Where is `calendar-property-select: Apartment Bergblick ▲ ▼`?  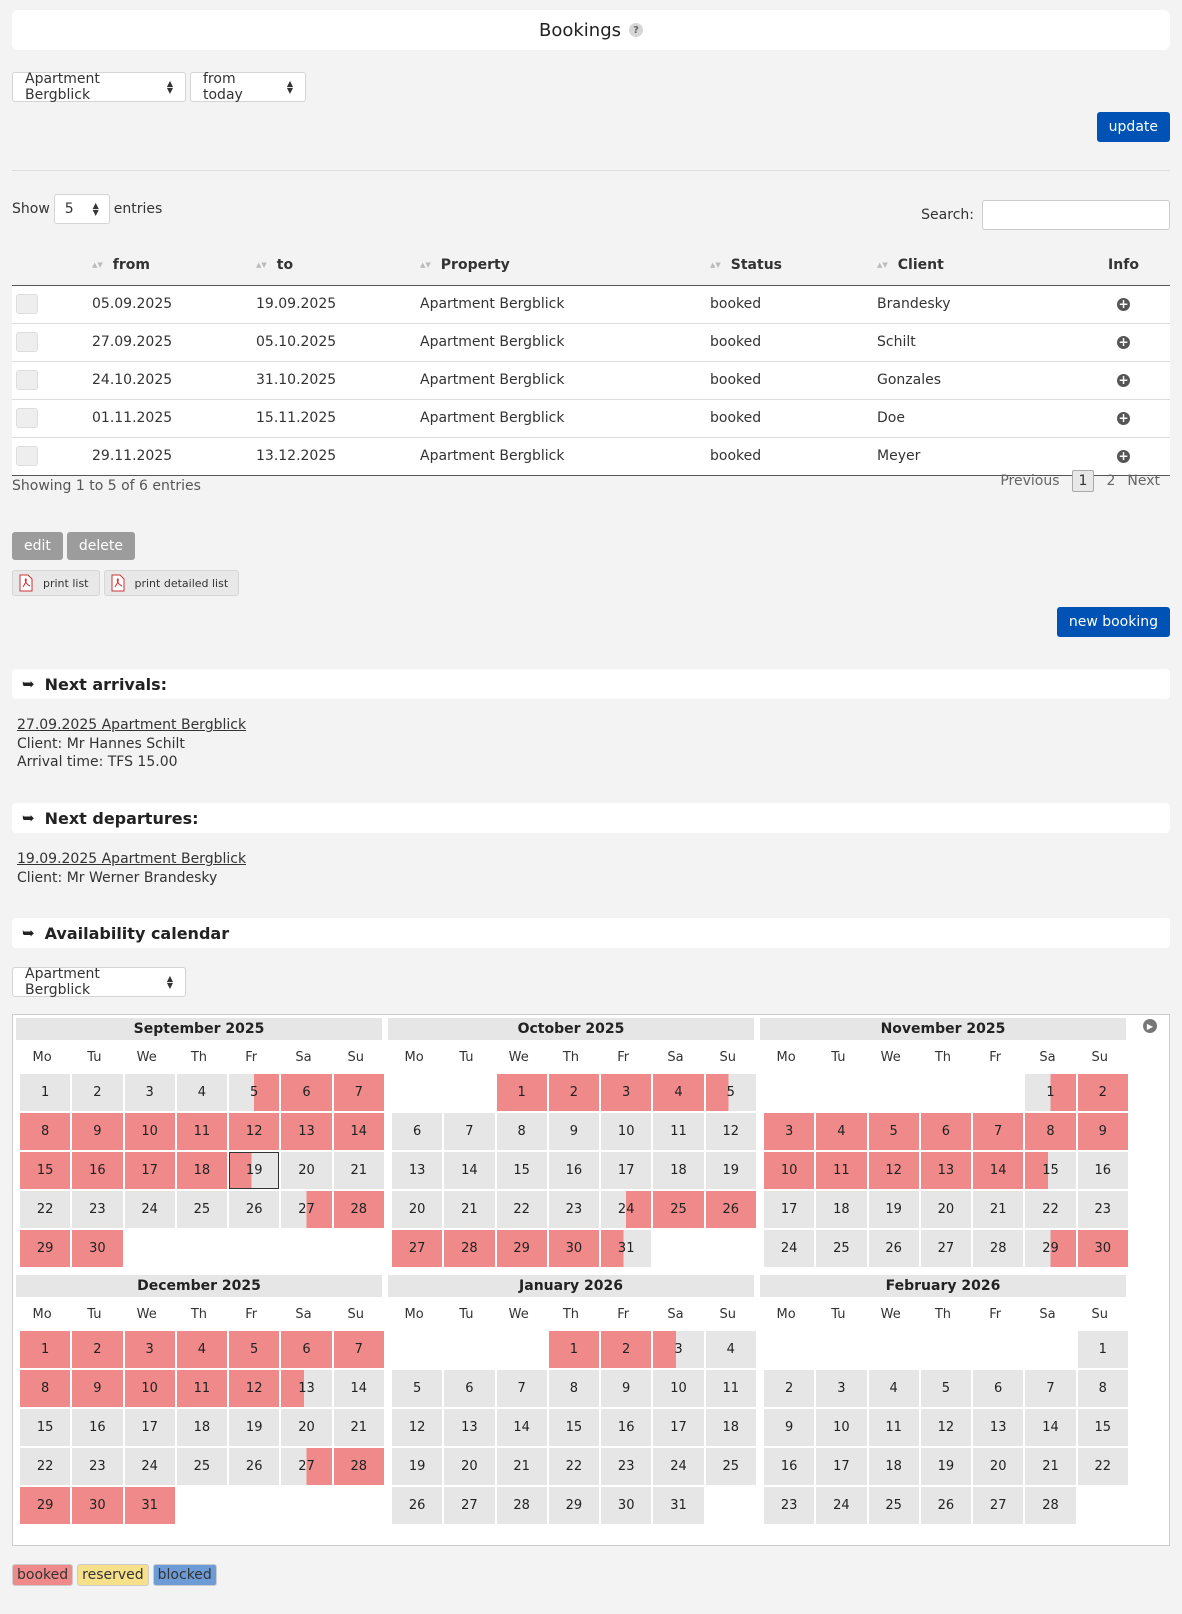
calendar-property-select: Apartment Bergblick ▲ ▼ is located at coordinates (99, 982).